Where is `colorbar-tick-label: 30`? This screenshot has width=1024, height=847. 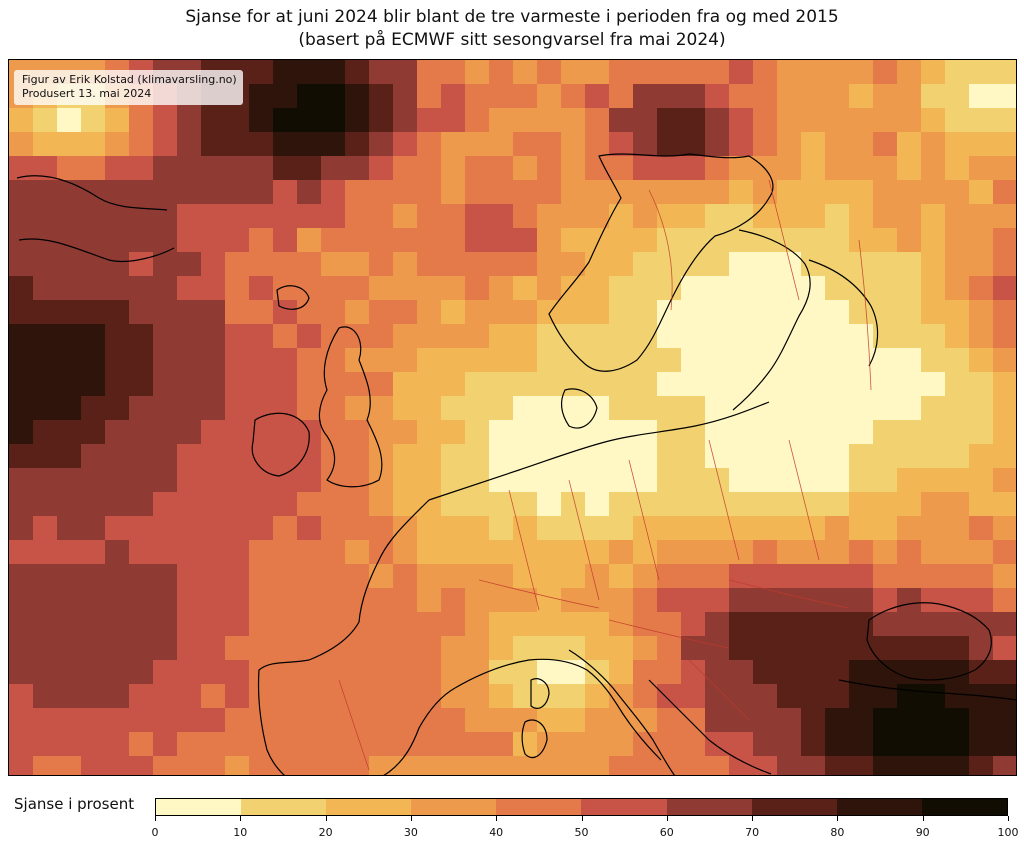 colorbar-tick-label: 30 is located at coordinates (410, 832).